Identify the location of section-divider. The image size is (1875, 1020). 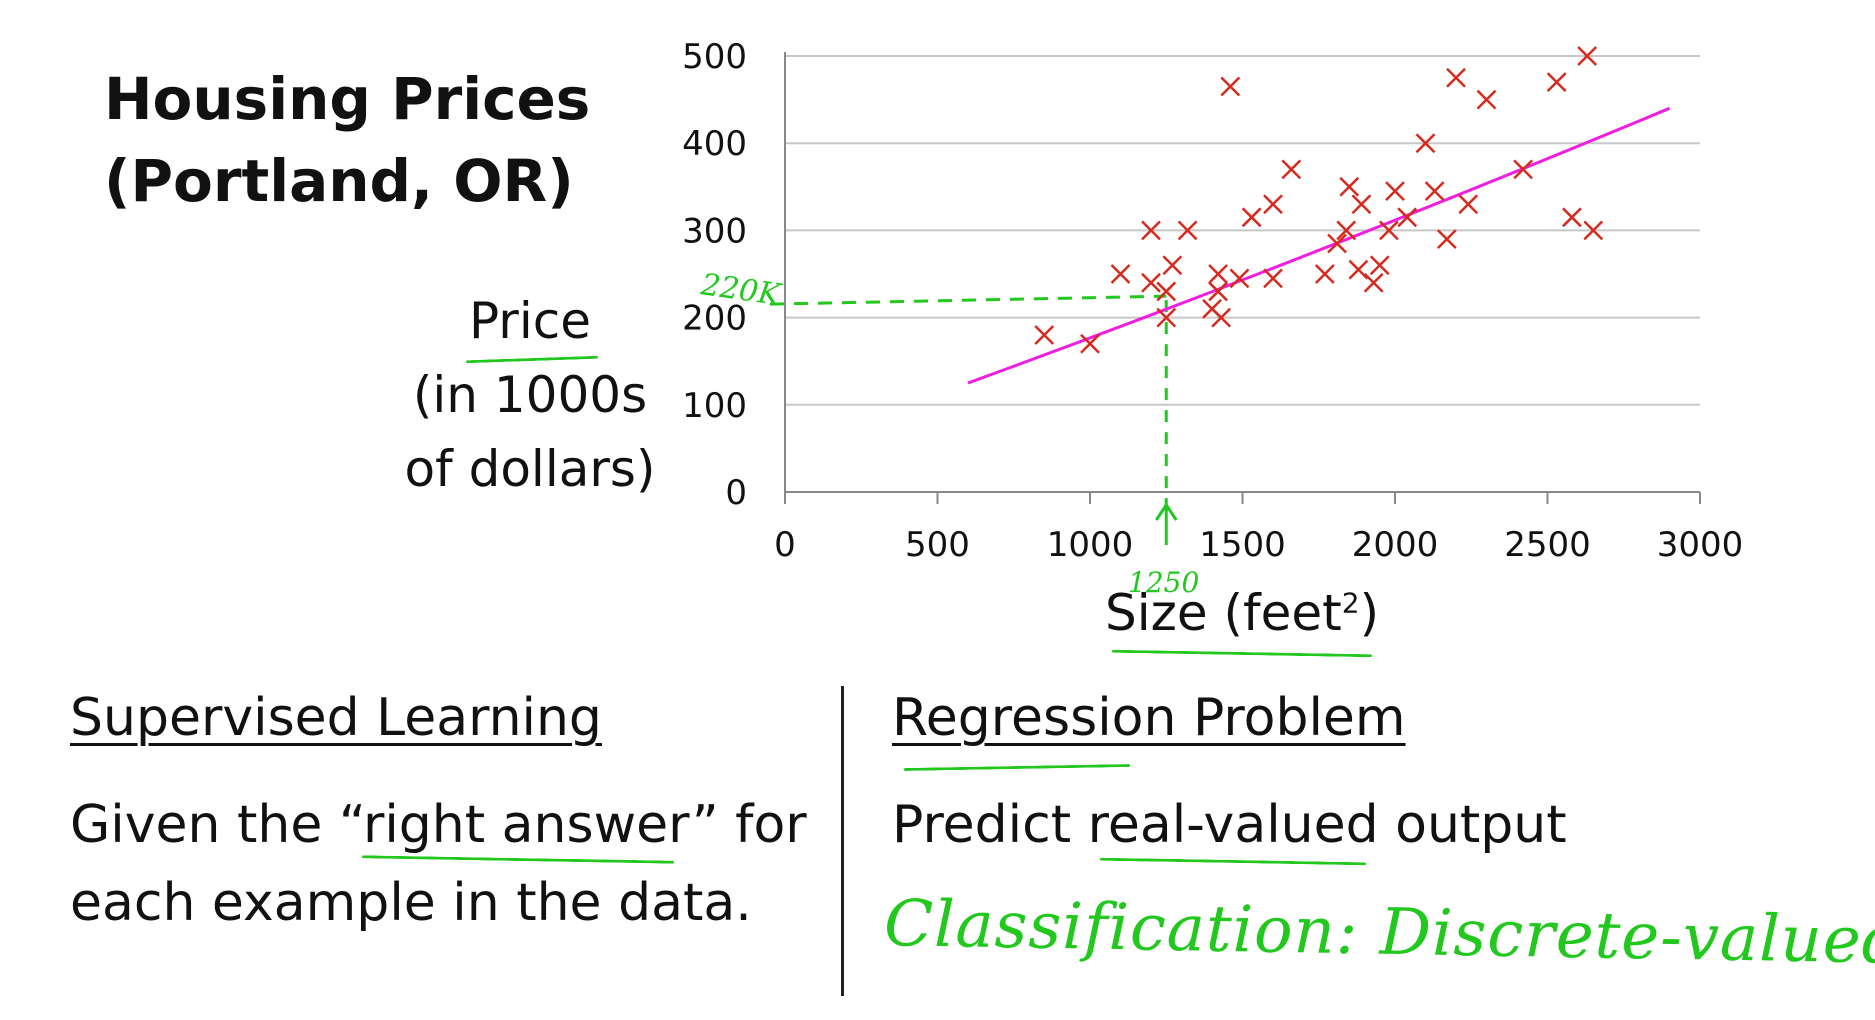
(842, 841).